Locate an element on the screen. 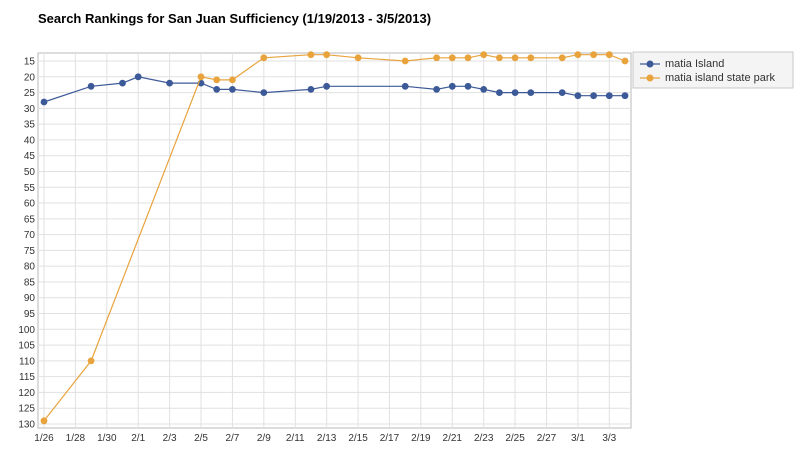 This screenshot has width=800, height=450. series-matia-island is located at coordinates (334, 89).